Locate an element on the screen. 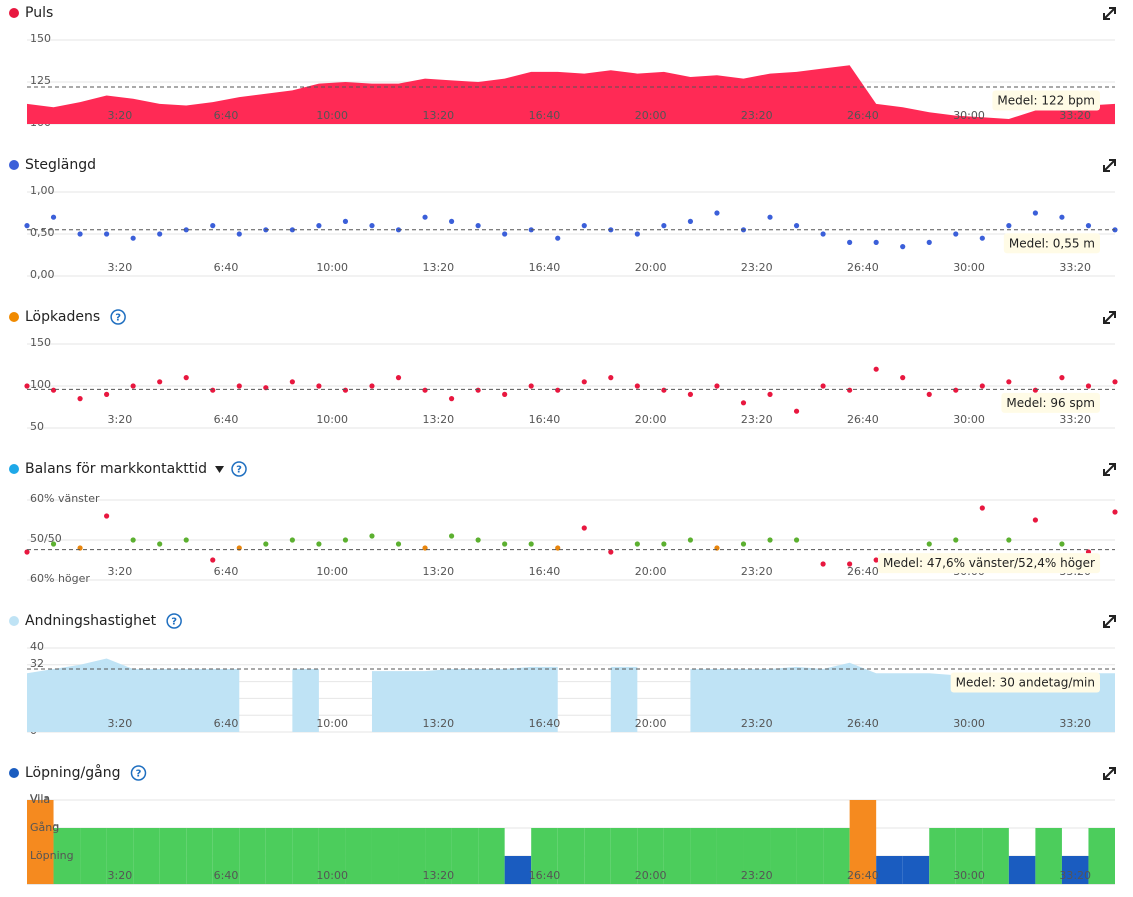 Image resolution: width=1133 pixels, height=897 pixels. chart-title: Andningshastighet is located at coordinates (91, 621).